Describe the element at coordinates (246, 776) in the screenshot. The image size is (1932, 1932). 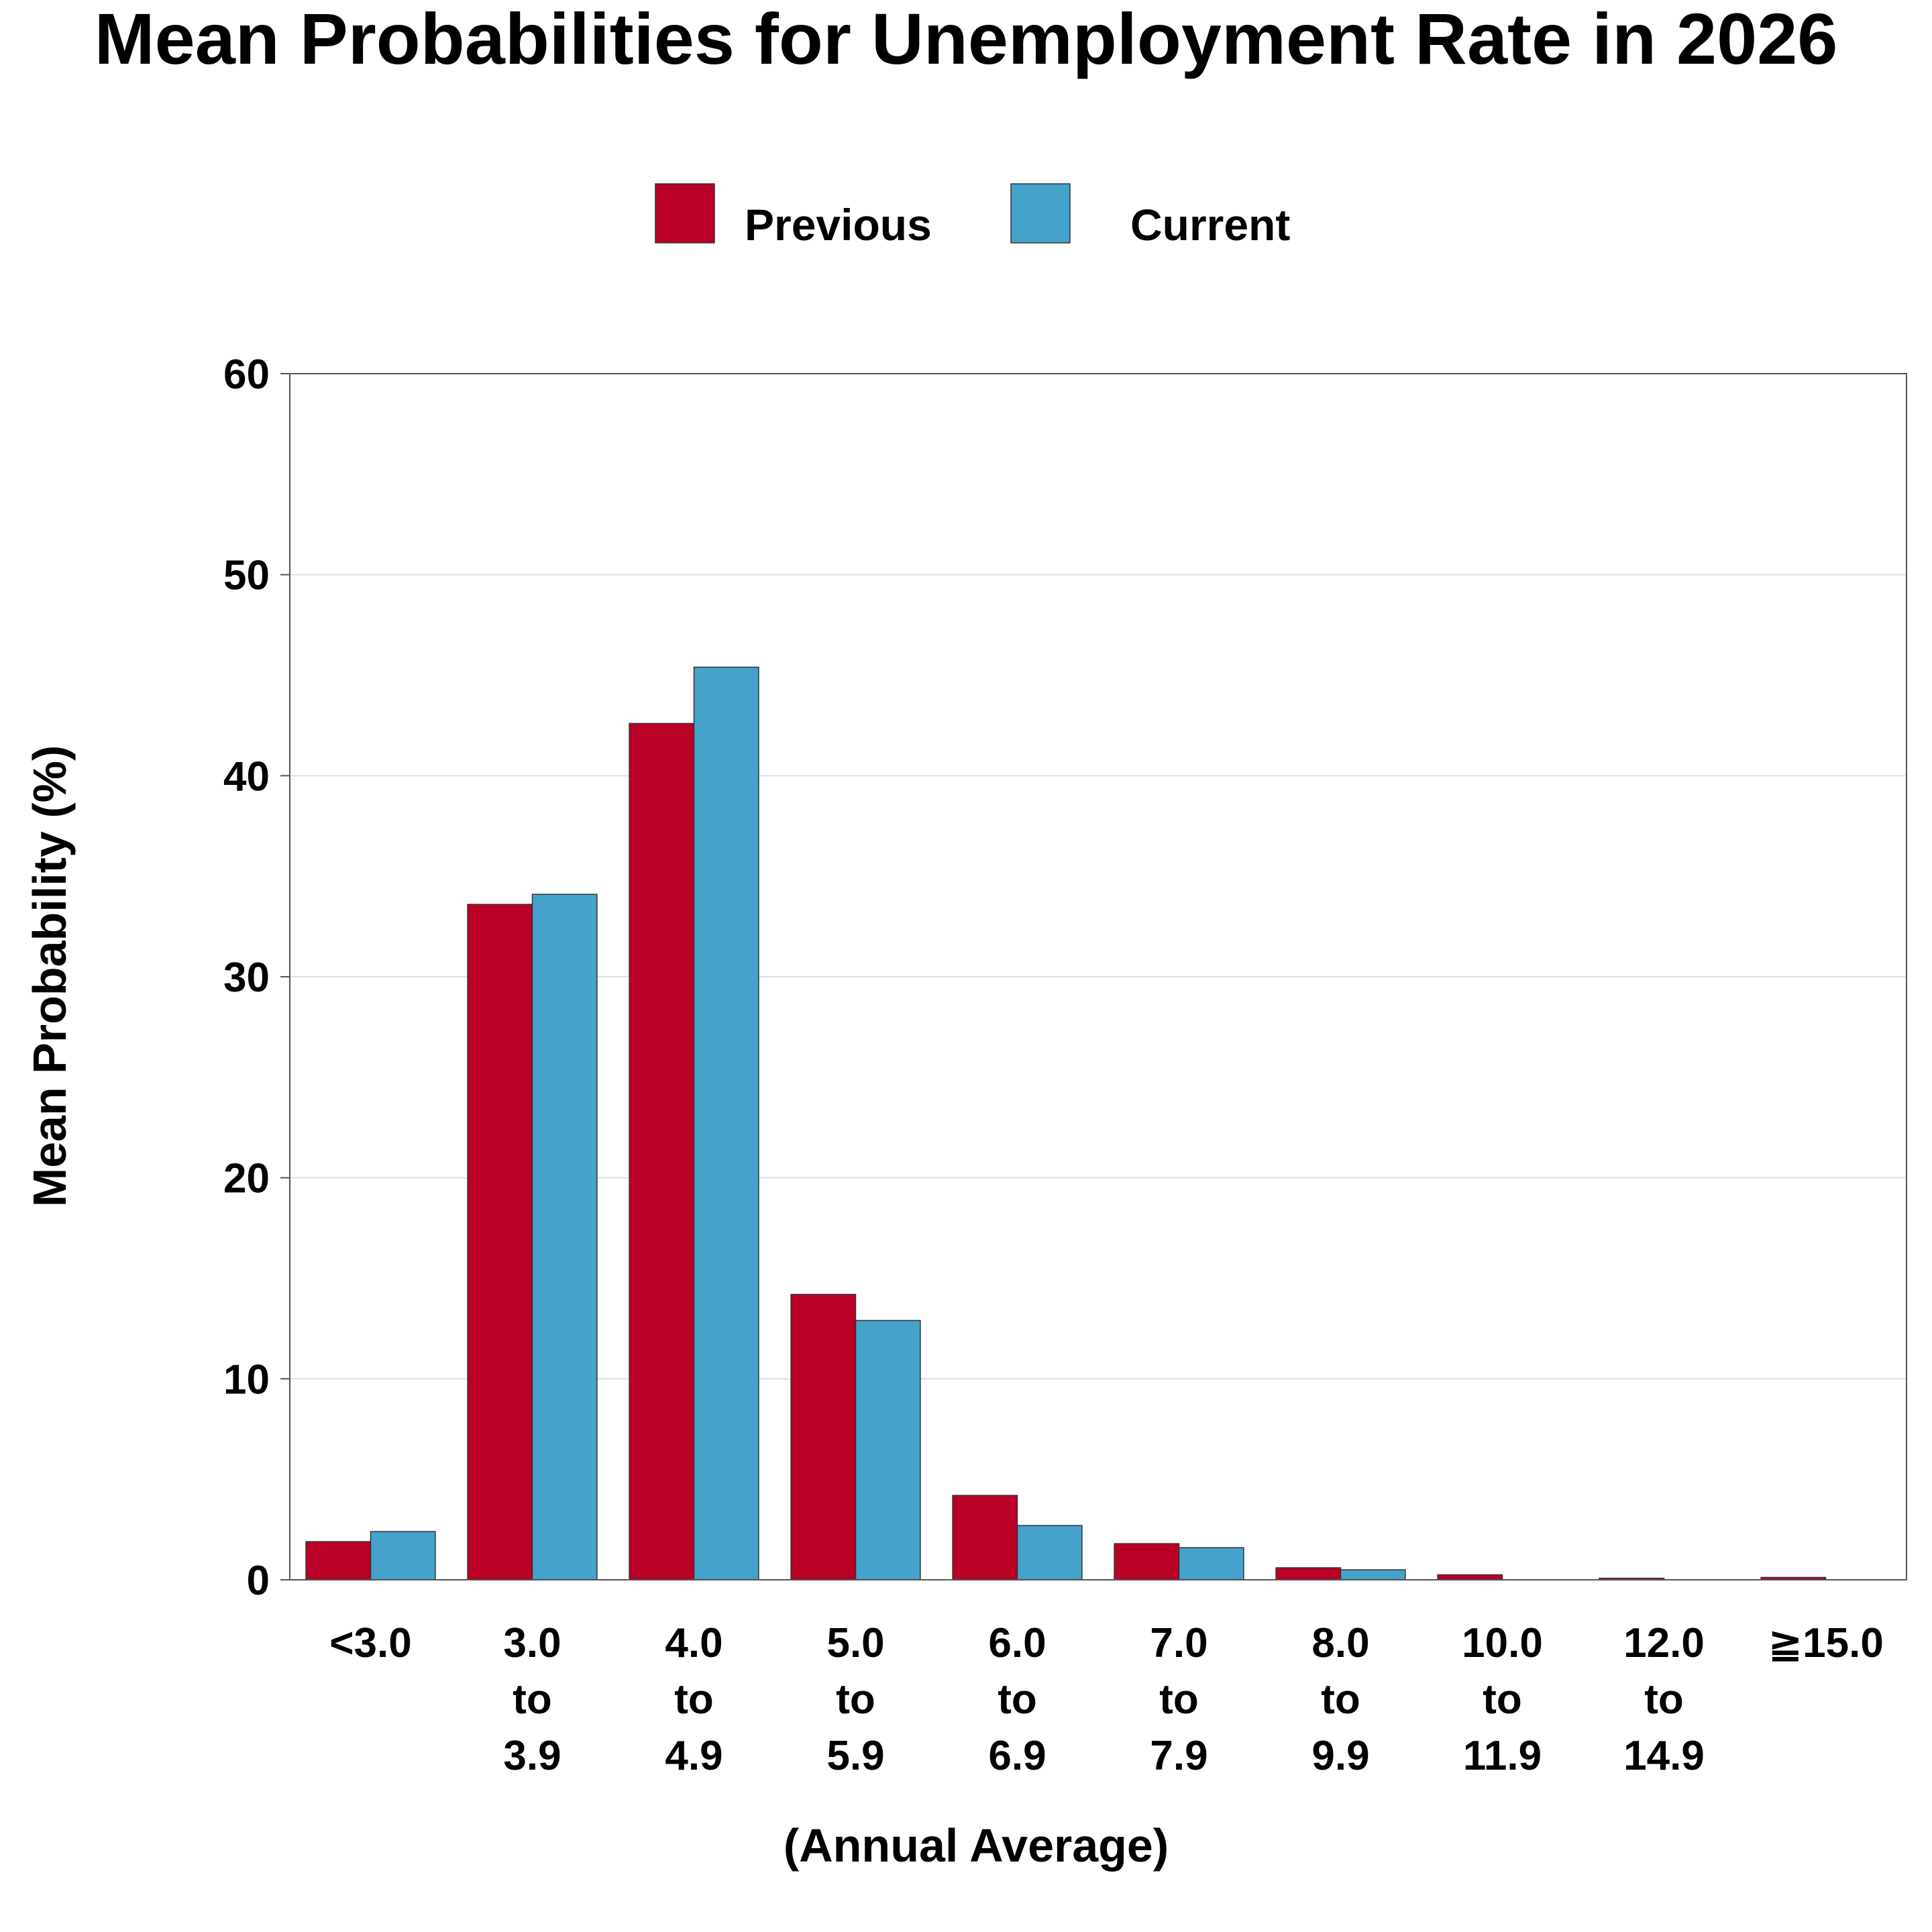
I see `y-tick-label: 40` at that location.